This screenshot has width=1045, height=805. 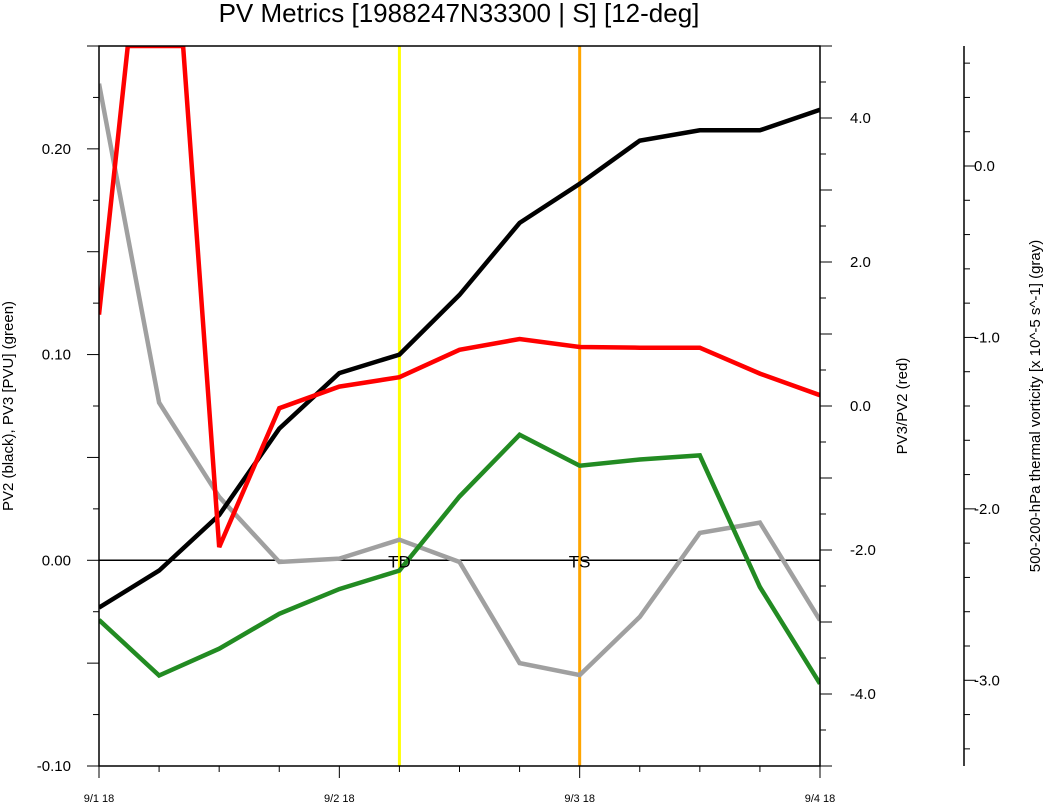 What do you see at coordinates (863, 550) in the screenshot?
I see `right-tick-label: -2.0` at bounding box center [863, 550].